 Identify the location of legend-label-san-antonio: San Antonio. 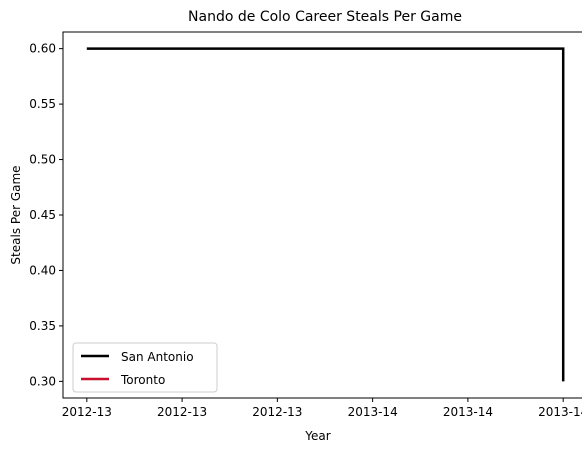
(157, 357).